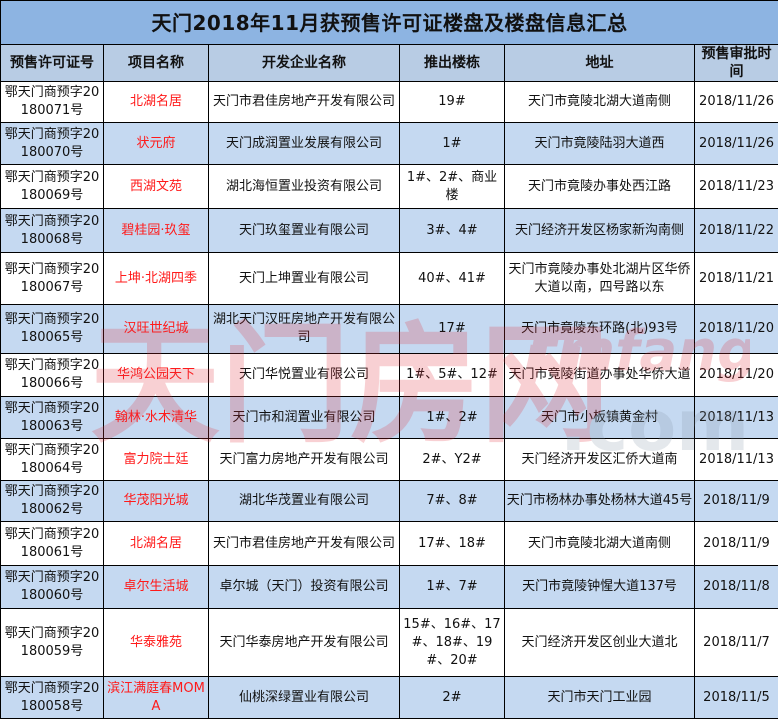 The width and height of the screenshot is (778, 719). Describe the element at coordinates (452, 329) in the screenshot. I see `buildings-cell: 17#` at that location.